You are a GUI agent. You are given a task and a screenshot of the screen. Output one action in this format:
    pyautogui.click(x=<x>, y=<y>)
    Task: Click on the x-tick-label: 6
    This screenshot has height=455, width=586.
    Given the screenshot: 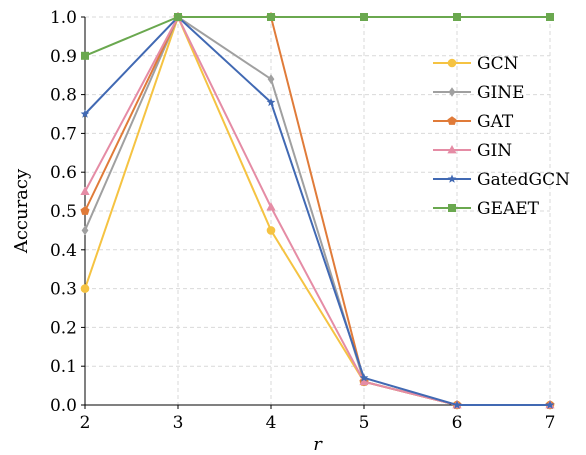 What is the action you would take?
    pyautogui.click(x=457, y=423)
    